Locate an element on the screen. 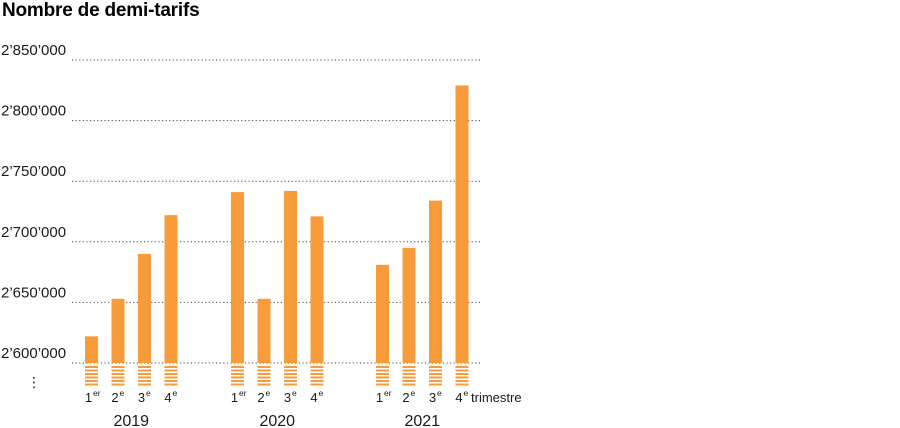 The height and width of the screenshot is (428, 900). chart-title: Nombre de demi-tarifs is located at coordinates (101, 10).